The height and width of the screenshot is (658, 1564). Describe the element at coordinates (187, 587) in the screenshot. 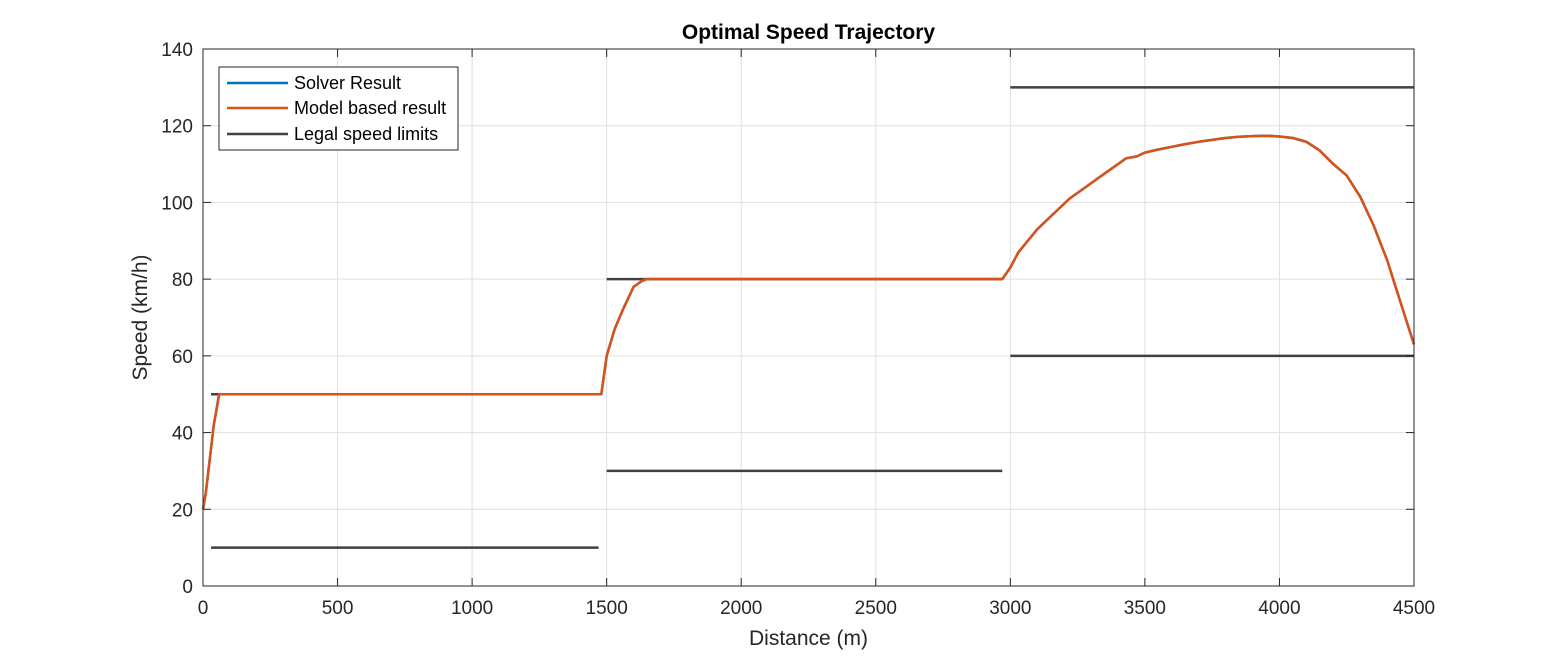

I see `y-tick-label: 0` at that location.